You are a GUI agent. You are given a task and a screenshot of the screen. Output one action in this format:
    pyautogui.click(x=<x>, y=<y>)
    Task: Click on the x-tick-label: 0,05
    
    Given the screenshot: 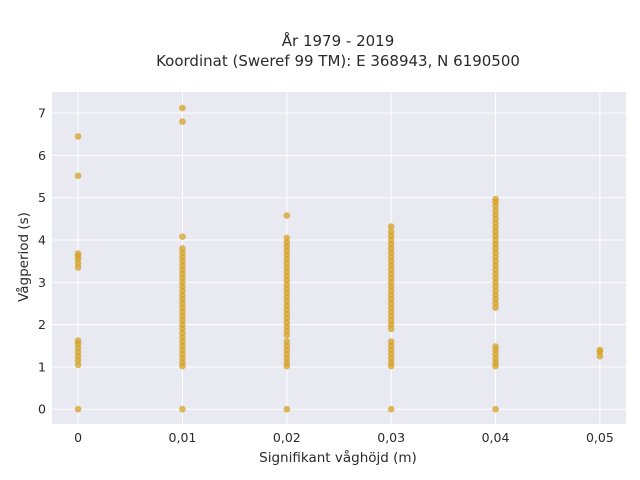 What is the action you would take?
    pyautogui.click(x=600, y=437)
    